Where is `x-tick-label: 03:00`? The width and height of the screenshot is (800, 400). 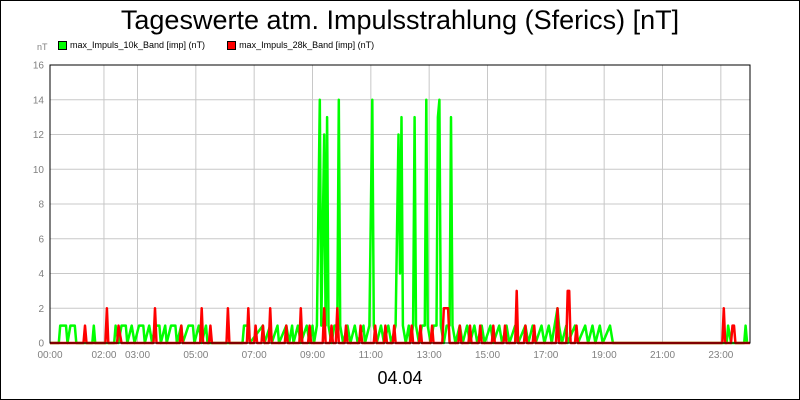 x-tick-label: 03:00 is located at coordinates (137, 355).